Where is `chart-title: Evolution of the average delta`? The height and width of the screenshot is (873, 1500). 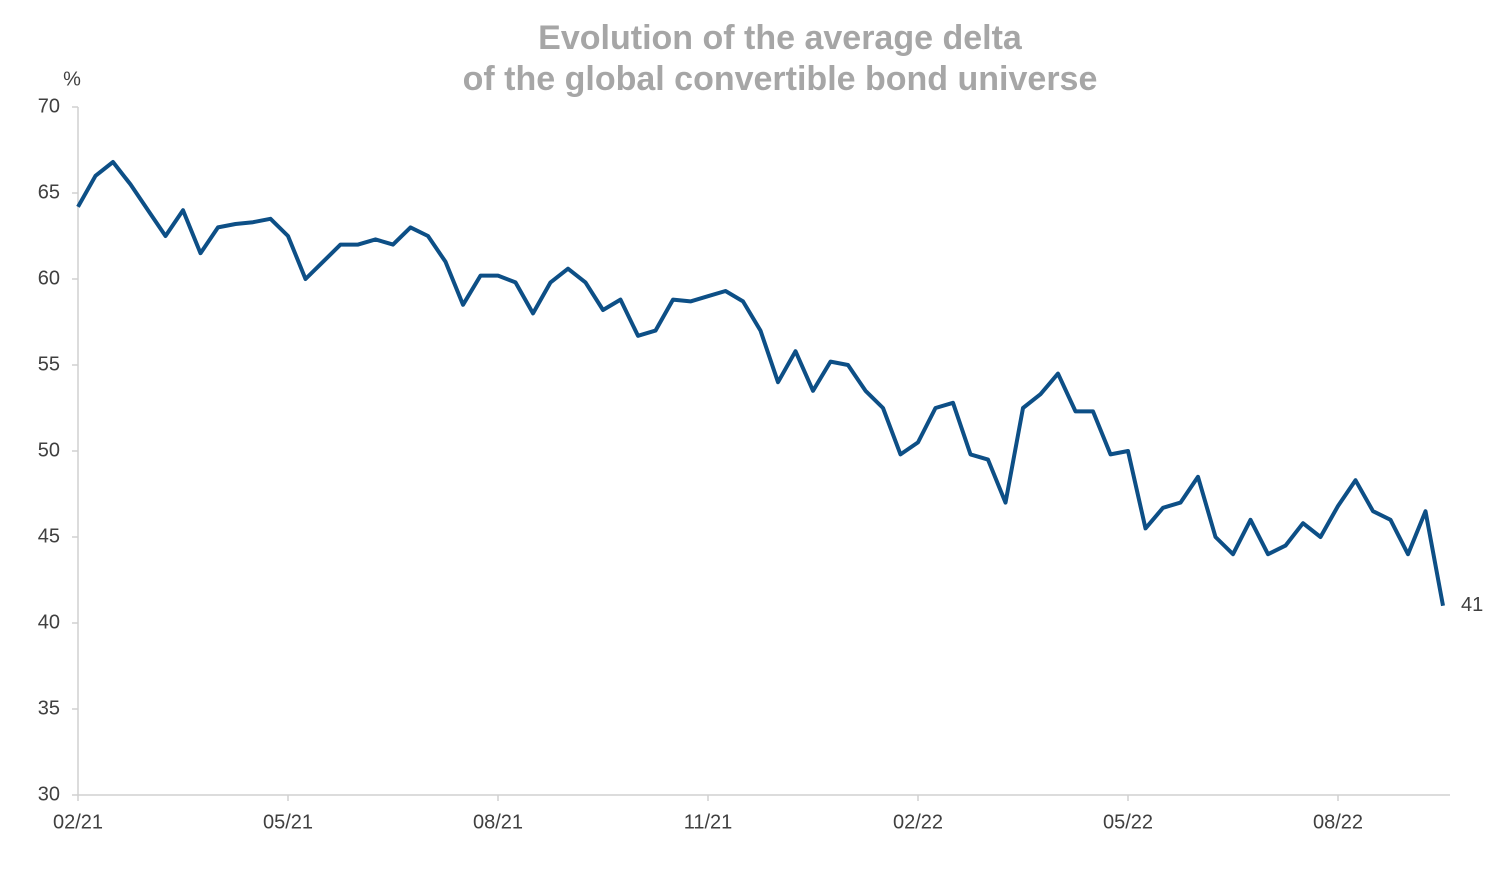 chart-title: Evolution of the average delta is located at coordinates (780, 38).